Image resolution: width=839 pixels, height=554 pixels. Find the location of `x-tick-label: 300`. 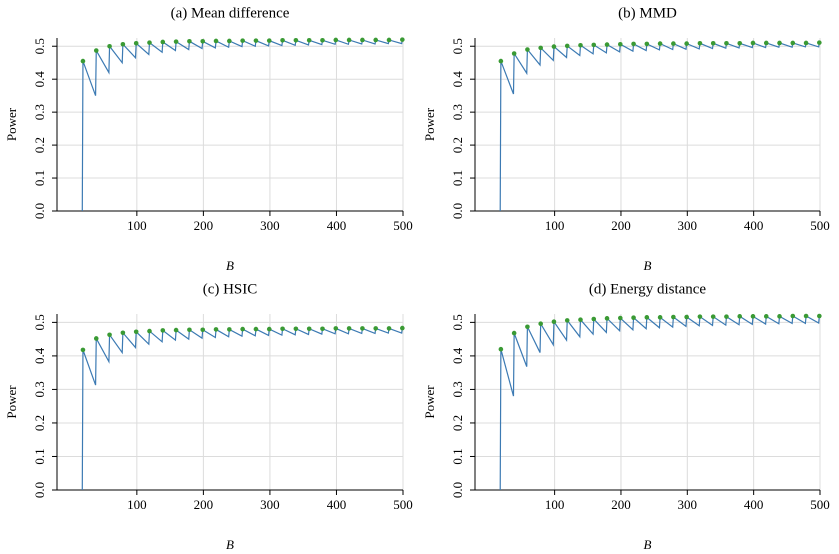

x-tick-label: 300 is located at coordinates (688, 504).